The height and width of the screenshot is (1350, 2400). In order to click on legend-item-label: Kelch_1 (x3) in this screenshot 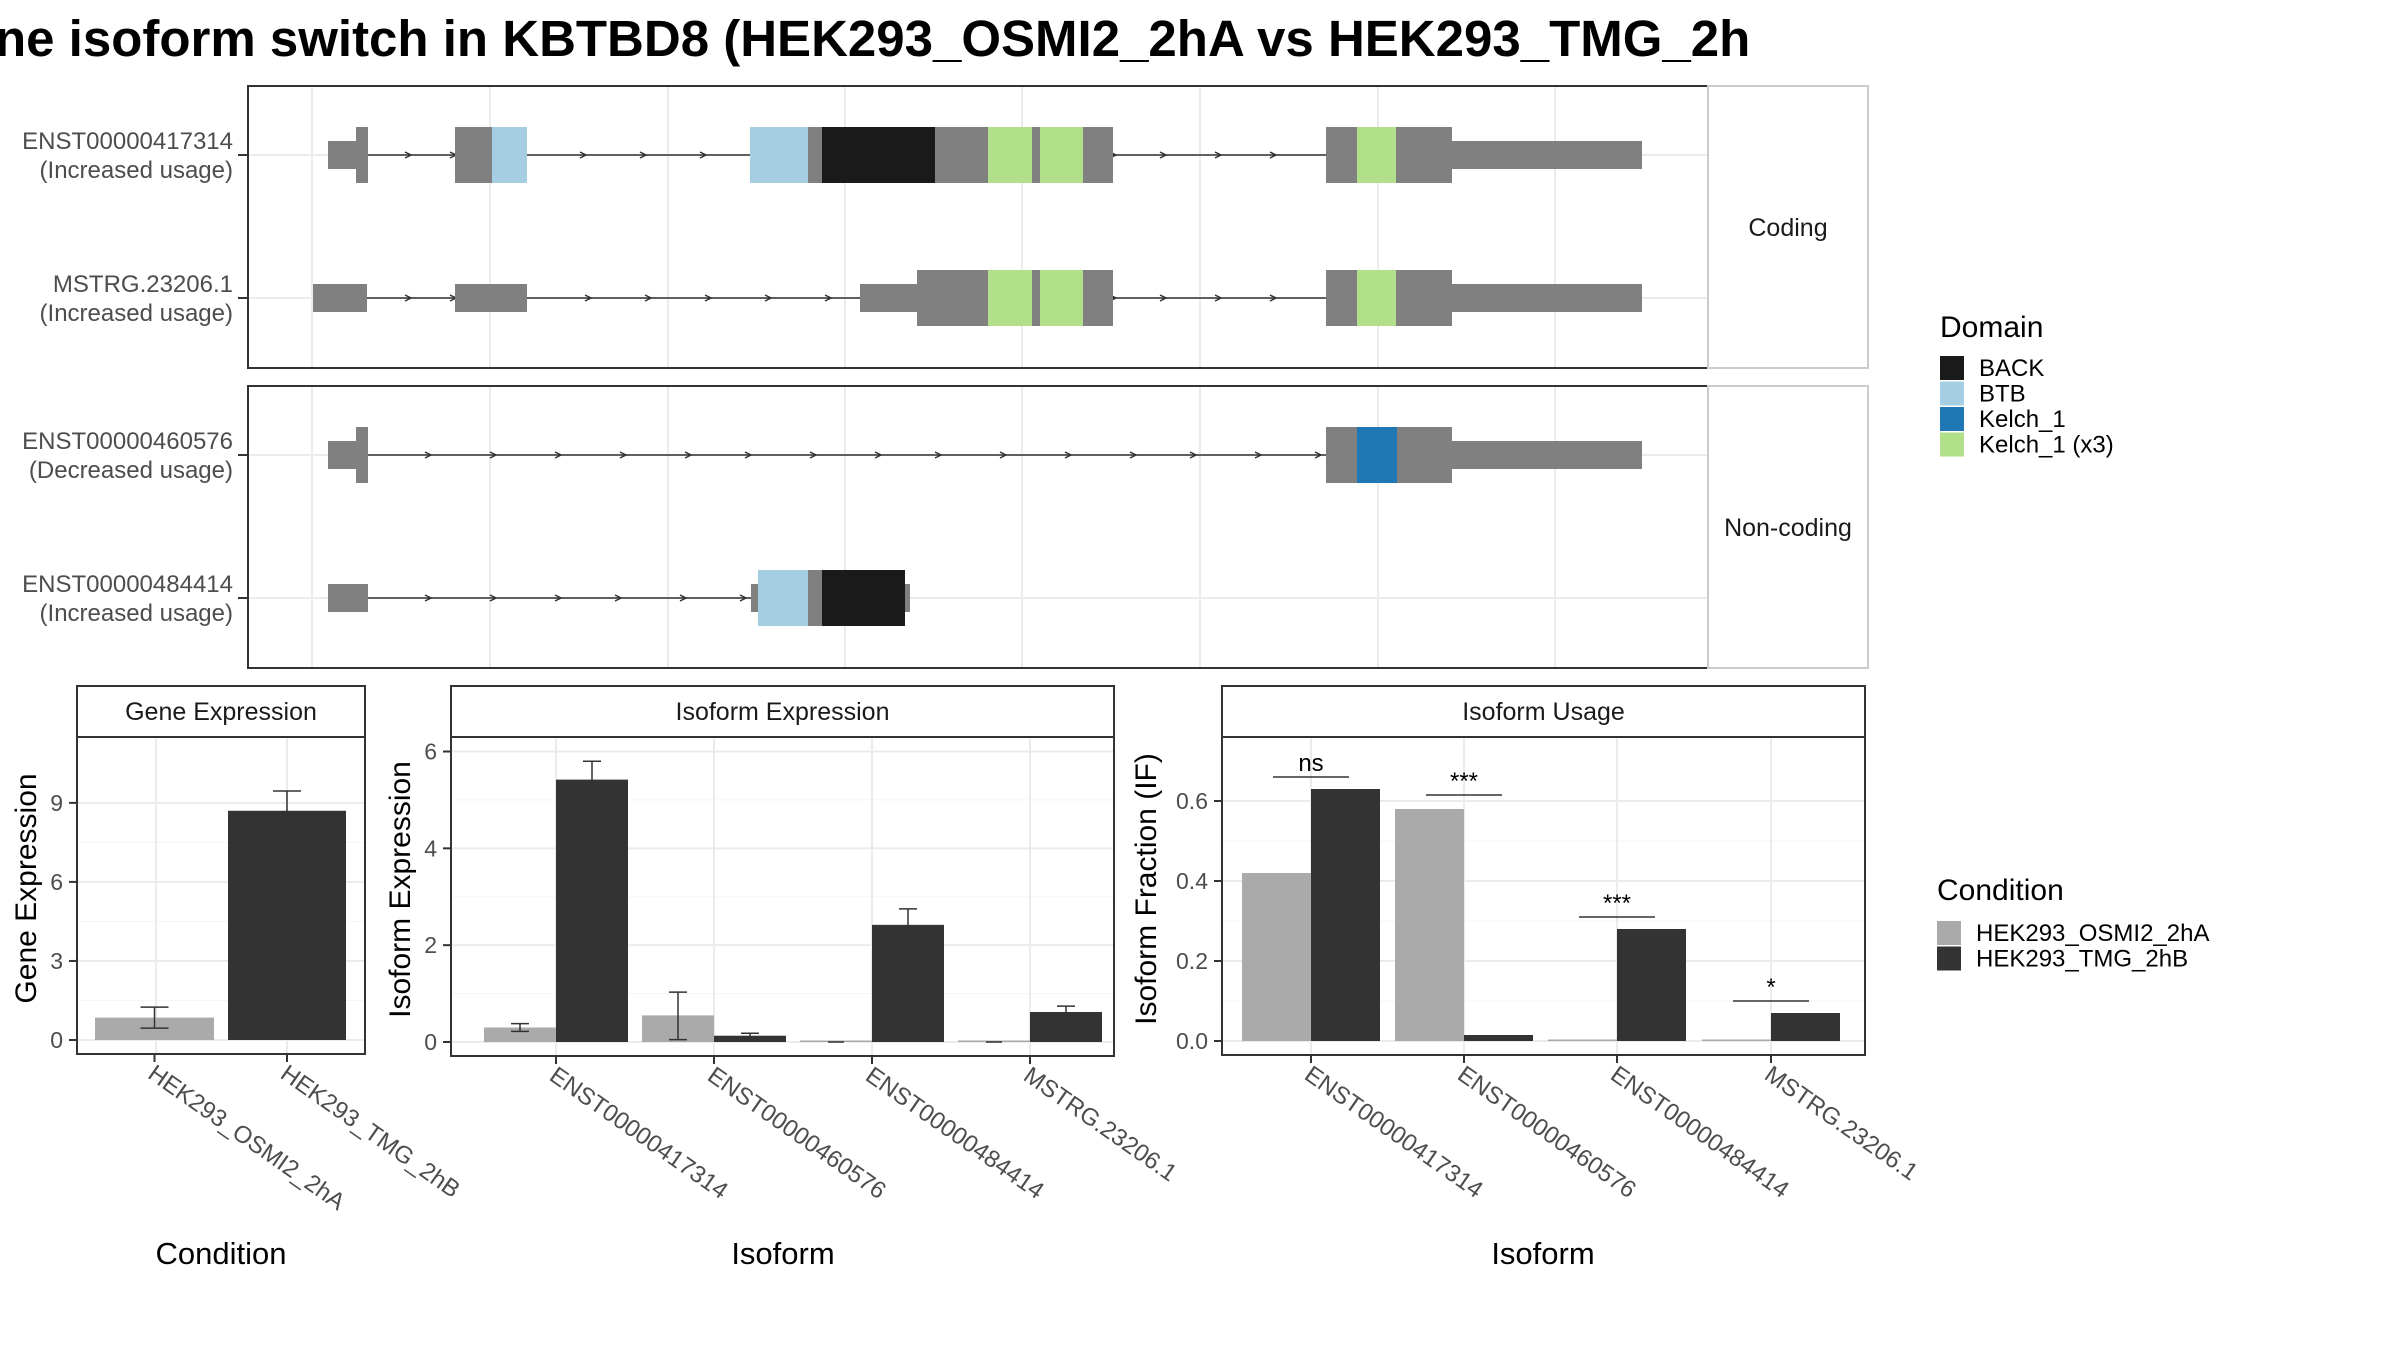, I will do `click(2046, 445)`.